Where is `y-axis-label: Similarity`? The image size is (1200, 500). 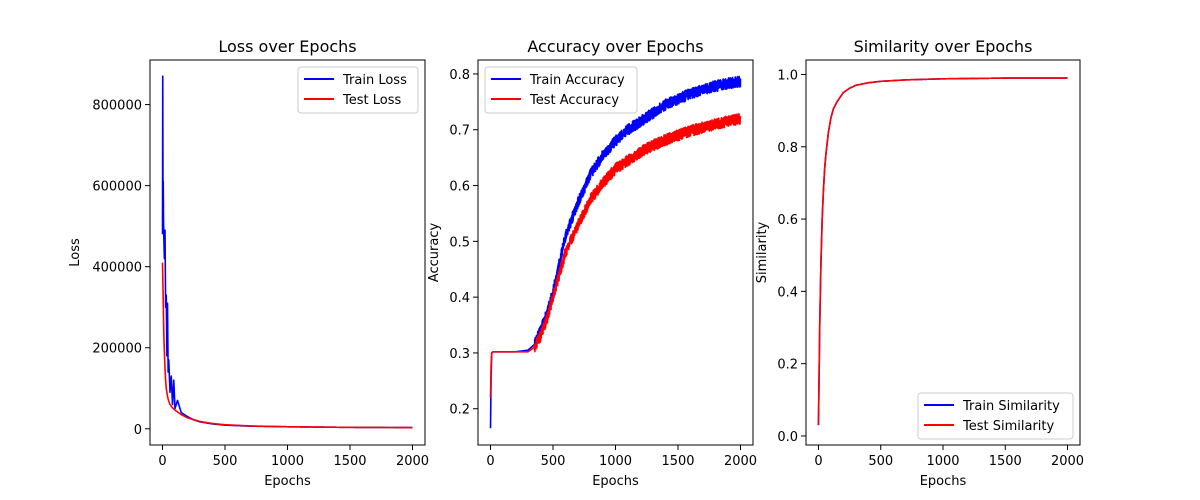 y-axis-label: Similarity is located at coordinates (762, 252).